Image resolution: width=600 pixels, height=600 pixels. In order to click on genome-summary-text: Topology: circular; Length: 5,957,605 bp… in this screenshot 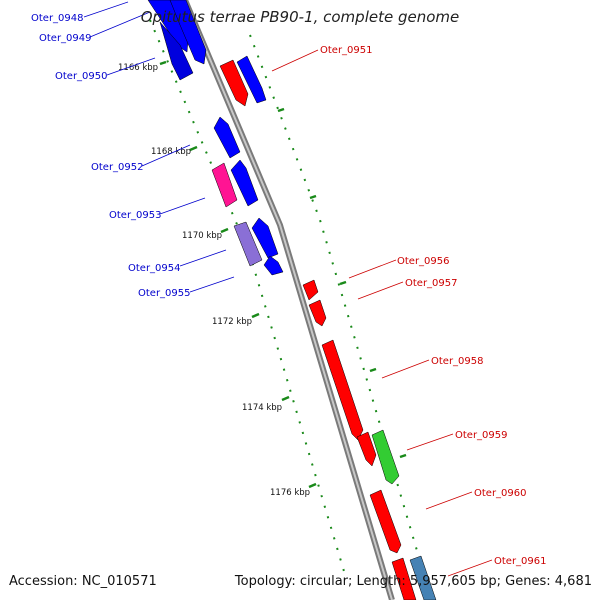, I will do `click(413, 581)`.